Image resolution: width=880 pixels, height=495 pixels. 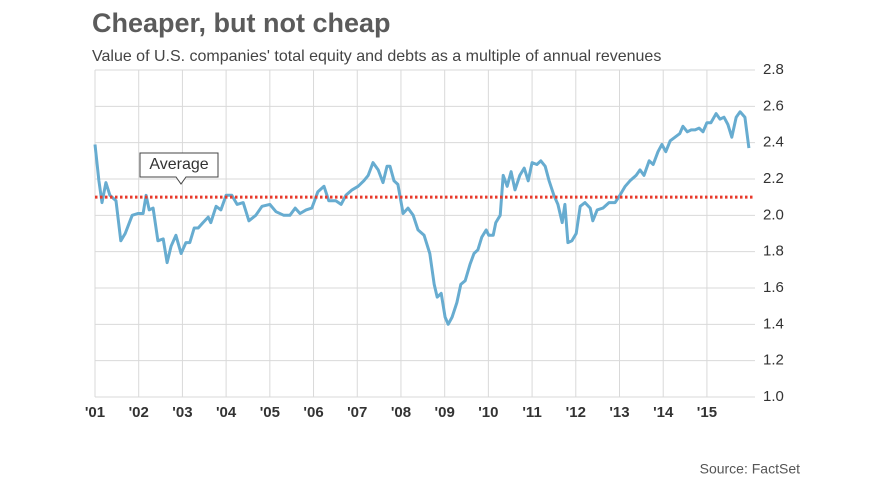 I want to click on x-tick-label: '03, so click(x=182, y=412).